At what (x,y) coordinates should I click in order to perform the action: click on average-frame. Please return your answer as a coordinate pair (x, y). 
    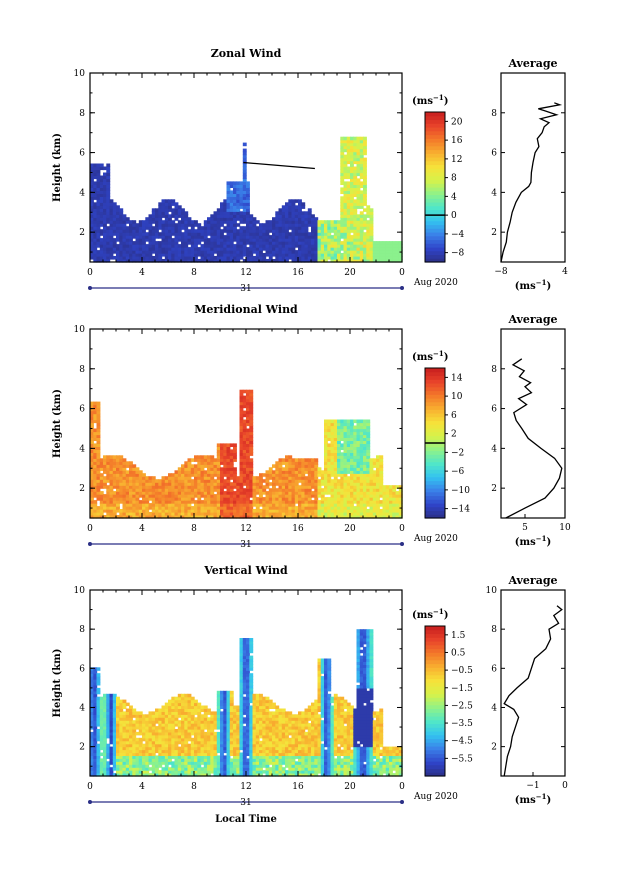
    Looking at the image, I should click on (533, 423).